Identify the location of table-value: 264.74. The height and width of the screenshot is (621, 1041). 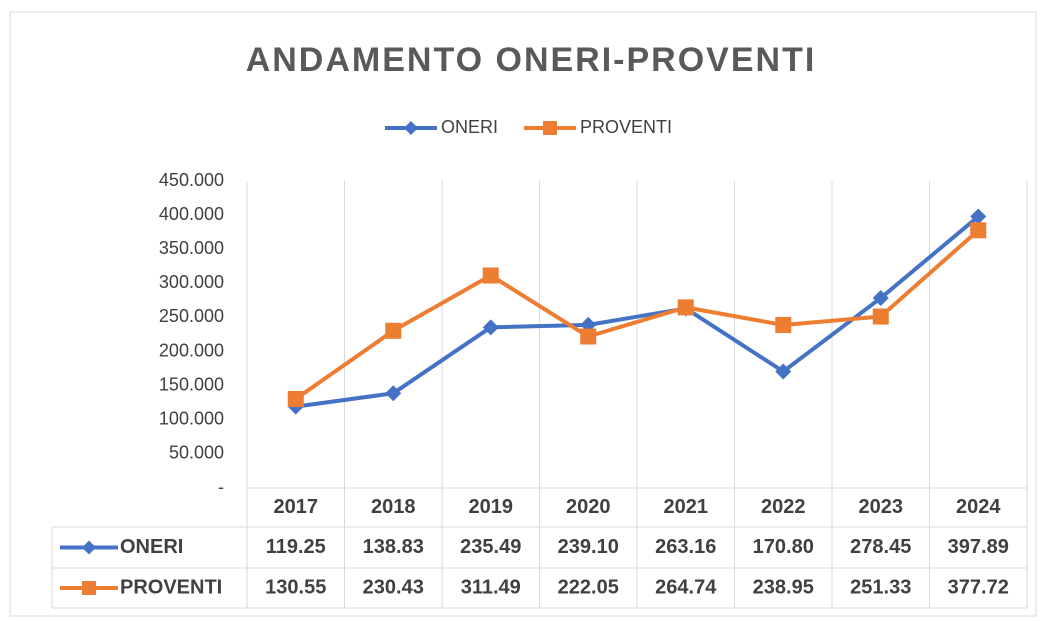
(686, 587).